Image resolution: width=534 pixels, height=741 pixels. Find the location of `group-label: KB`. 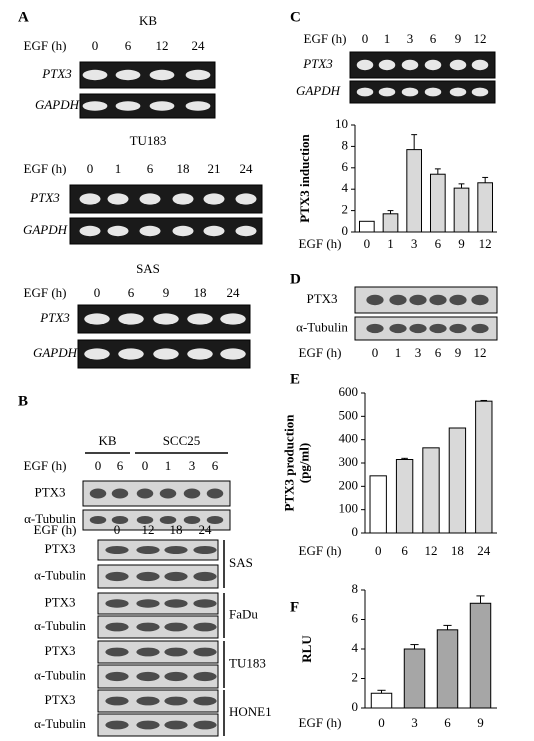

group-label: KB is located at coordinates (107, 440).